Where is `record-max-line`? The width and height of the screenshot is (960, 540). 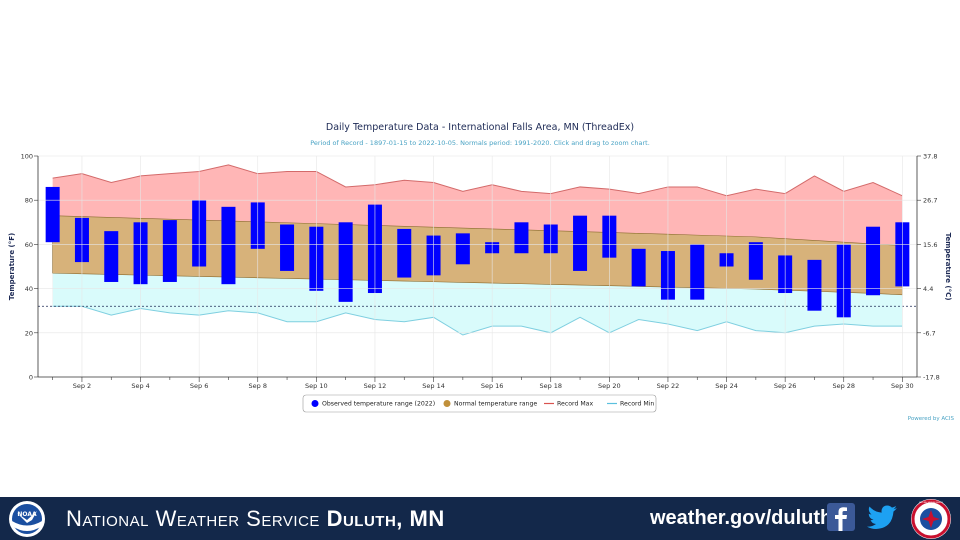 record-max-line is located at coordinates (477, 180).